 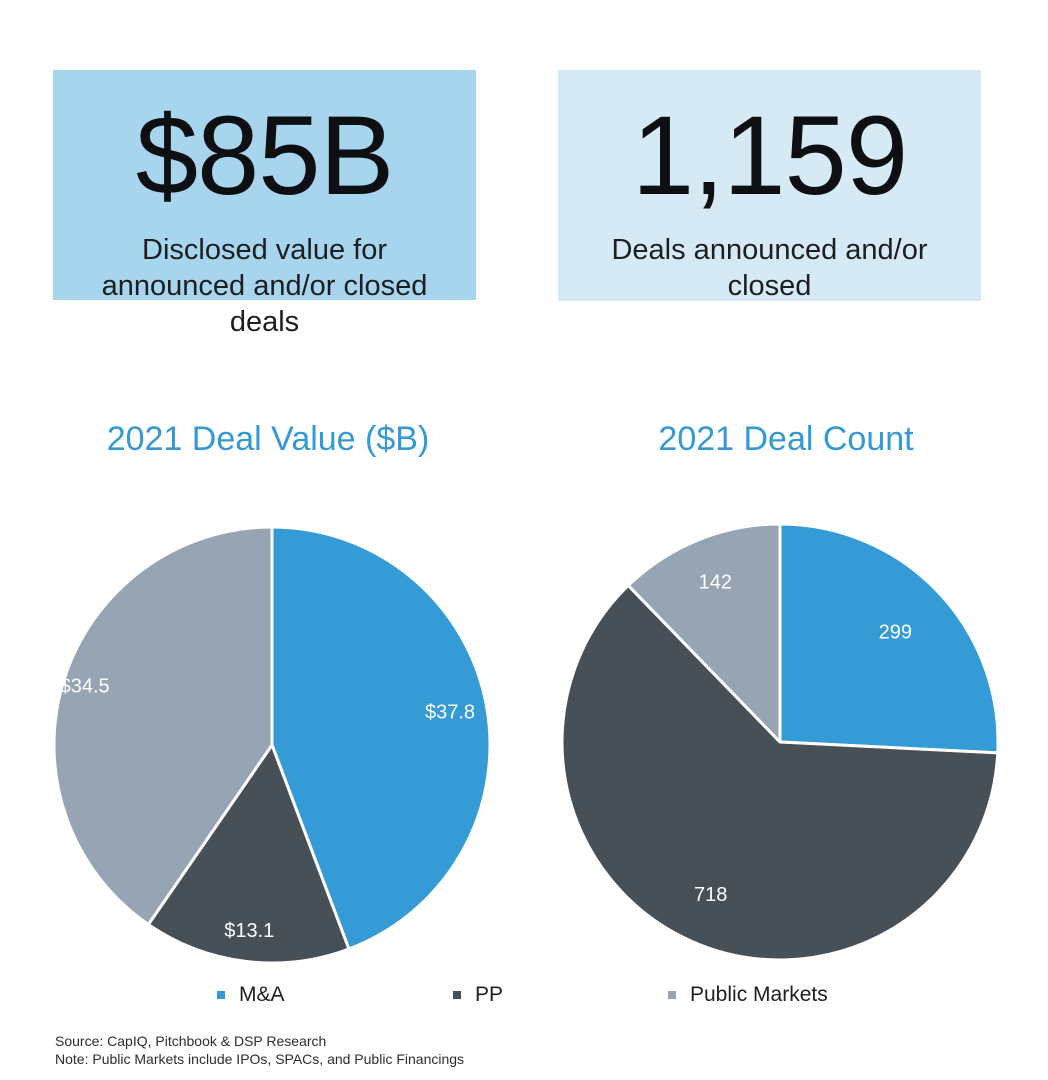 What do you see at coordinates (191, 1041) in the screenshot?
I see `source-note: Source: CapIQ, Pitchbook & DSP Research` at bounding box center [191, 1041].